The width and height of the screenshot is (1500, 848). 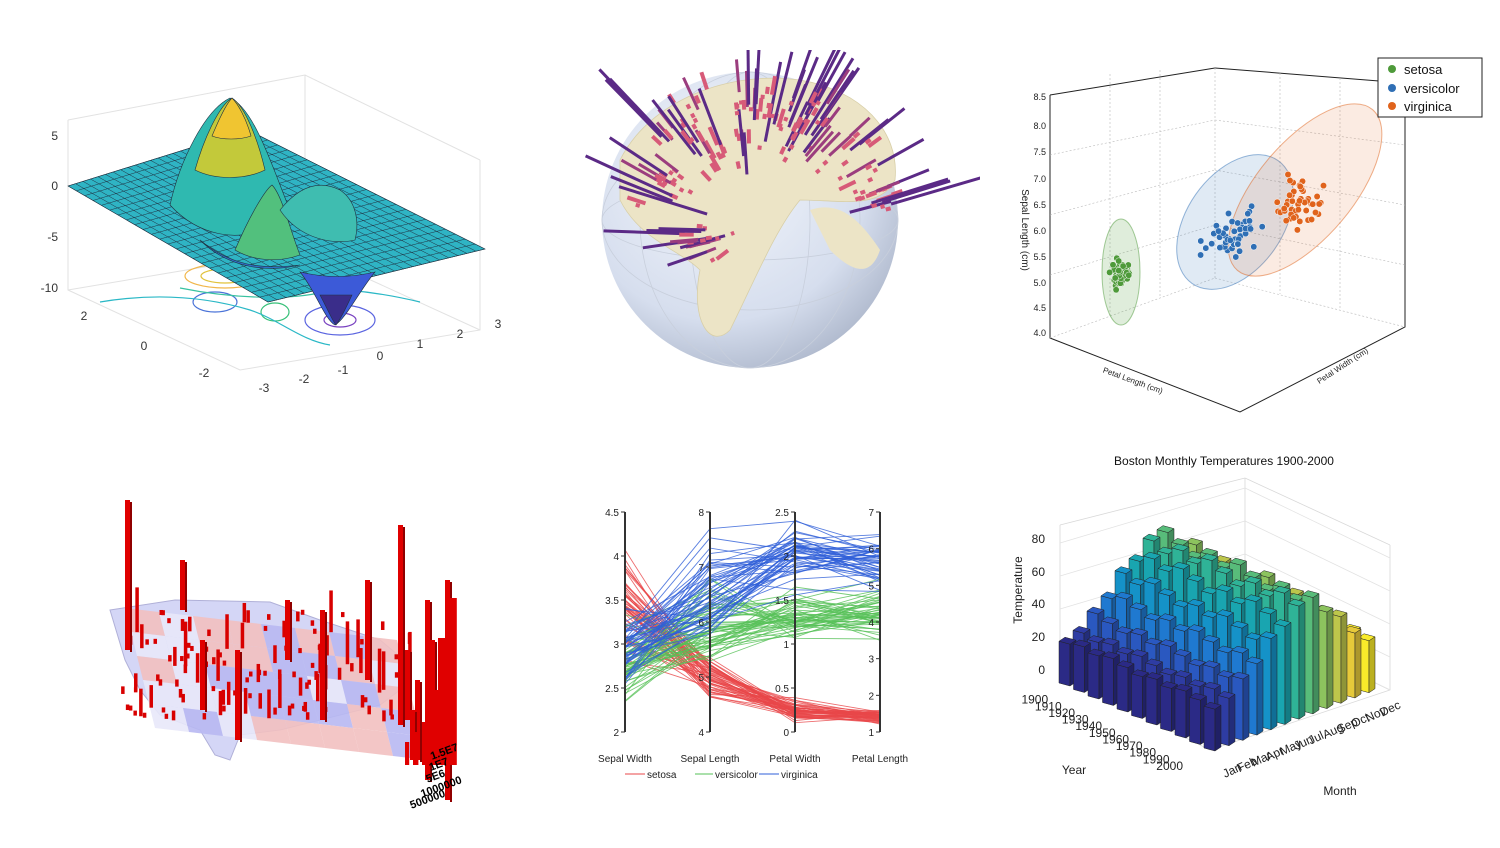 What do you see at coordinates (612, 513) in the screenshot?
I see `axis-tick-label: 4.5` at bounding box center [612, 513].